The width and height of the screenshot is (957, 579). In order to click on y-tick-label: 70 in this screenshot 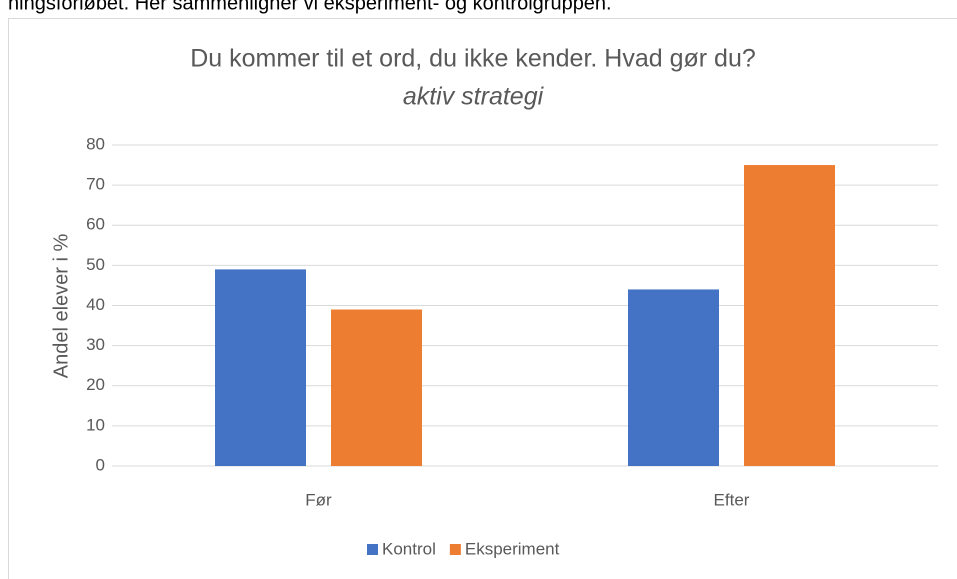, I will do `click(95, 184)`.